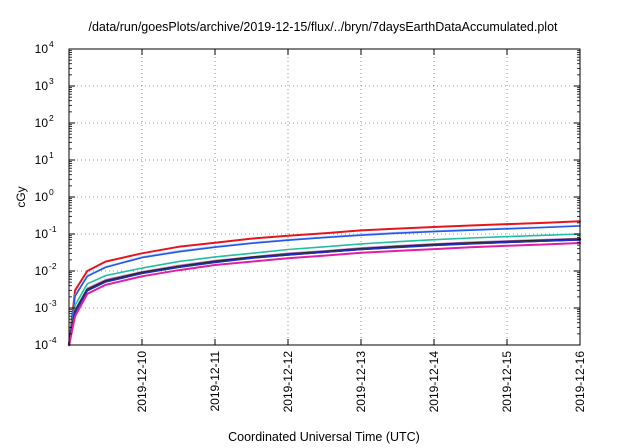 The width and height of the screenshot is (640, 448). What do you see at coordinates (288, 382) in the screenshot?
I see `x-tick-label: 2019-12-12` at bounding box center [288, 382].